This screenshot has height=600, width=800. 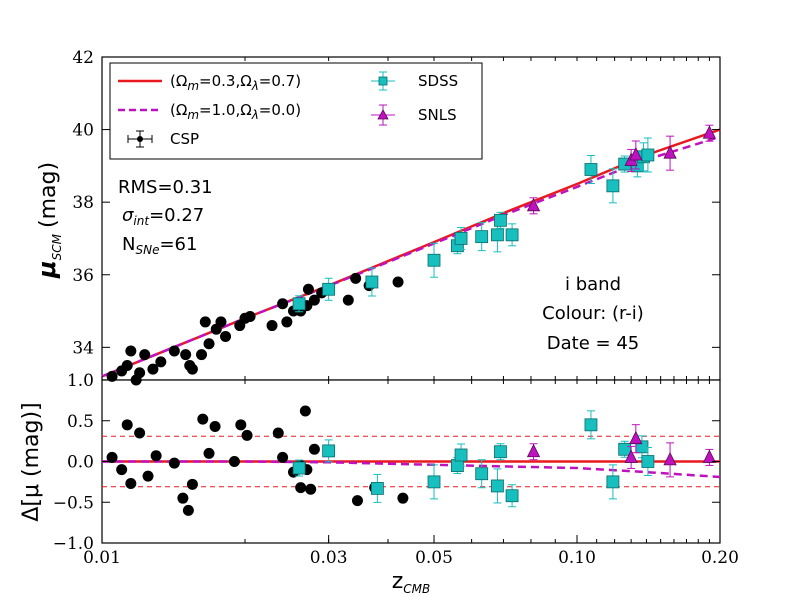 What do you see at coordinates (235, 82) in the screenshot?
I see `legend-label-lcdm: (Ωm=0.3,Ωλ=0.7)` at bounding box center [235, 82].